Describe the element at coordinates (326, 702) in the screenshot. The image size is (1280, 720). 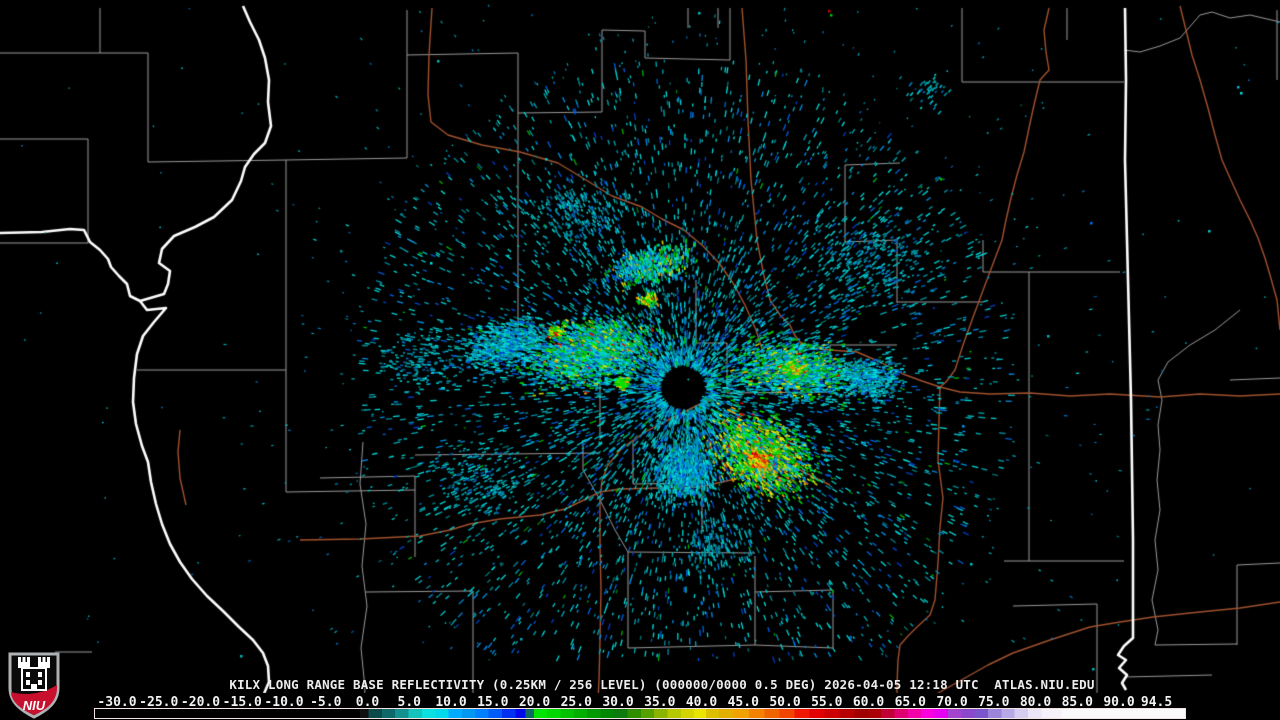
I see `colorbar-label: -5.0` at that location.